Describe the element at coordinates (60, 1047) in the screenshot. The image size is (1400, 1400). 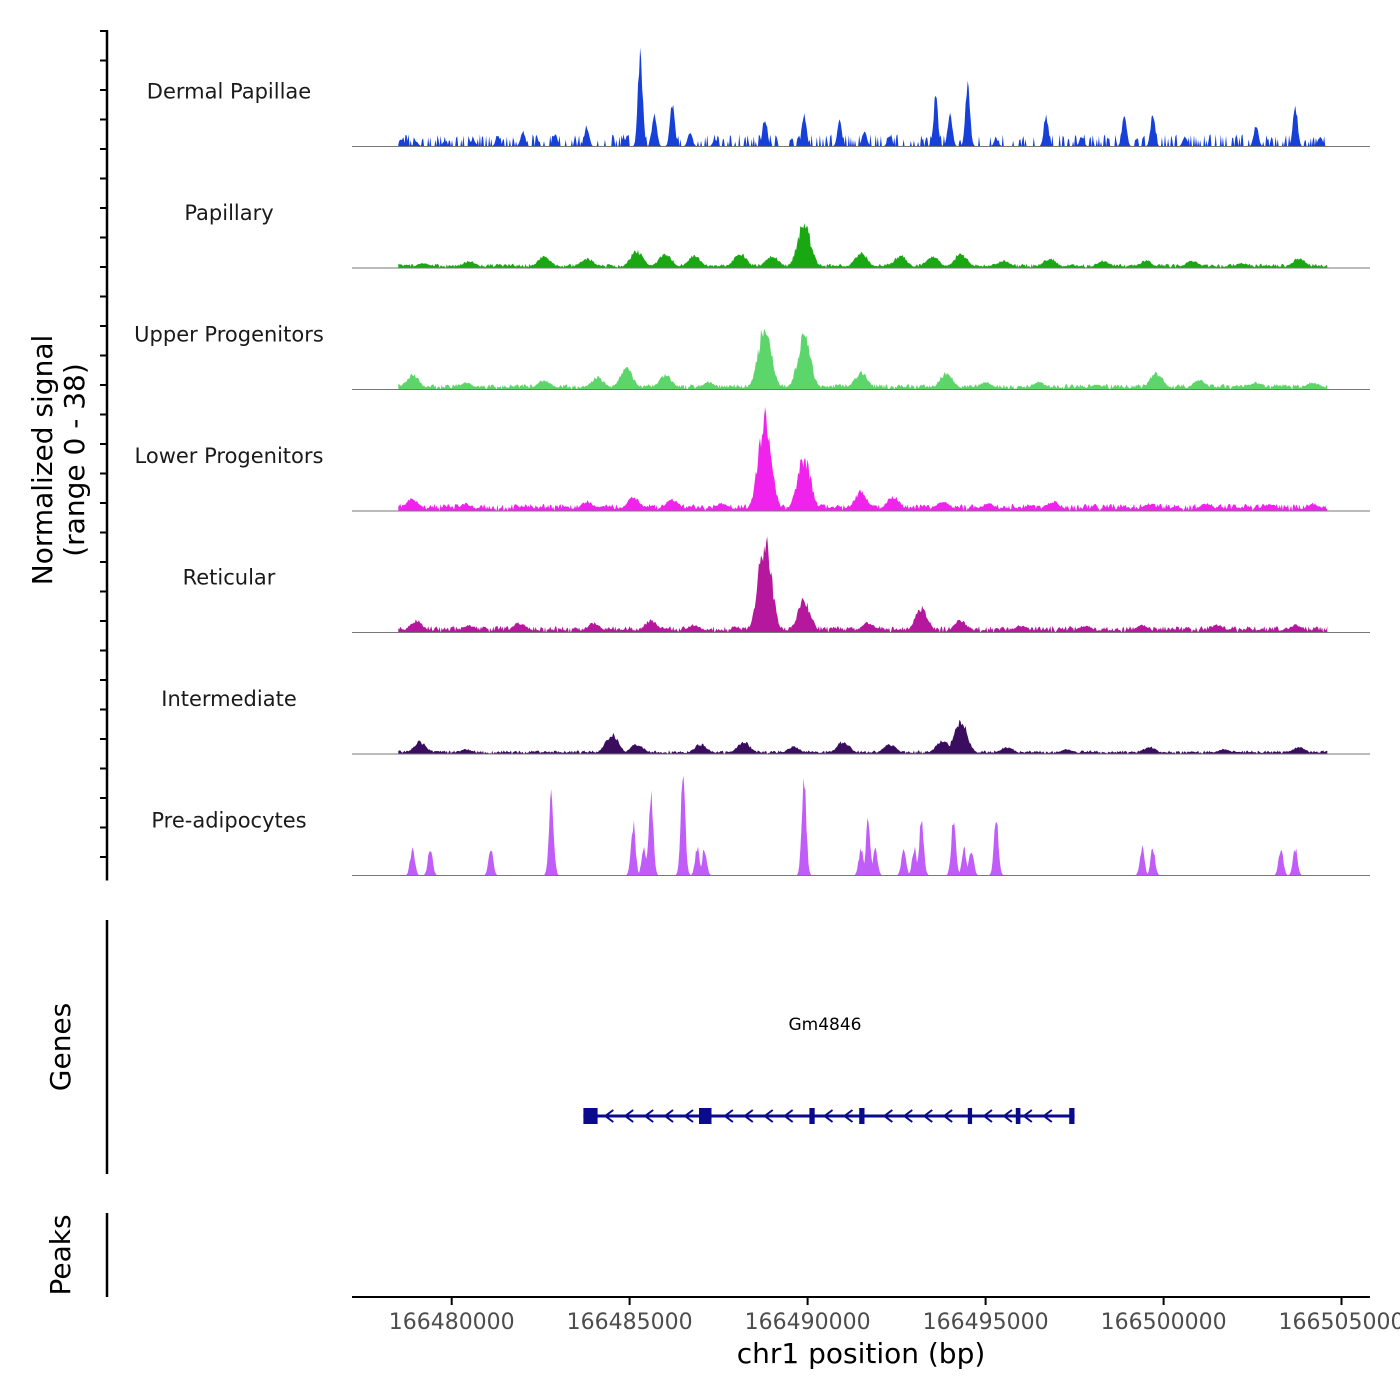
I see `genes-track-title: Genes` at that location.